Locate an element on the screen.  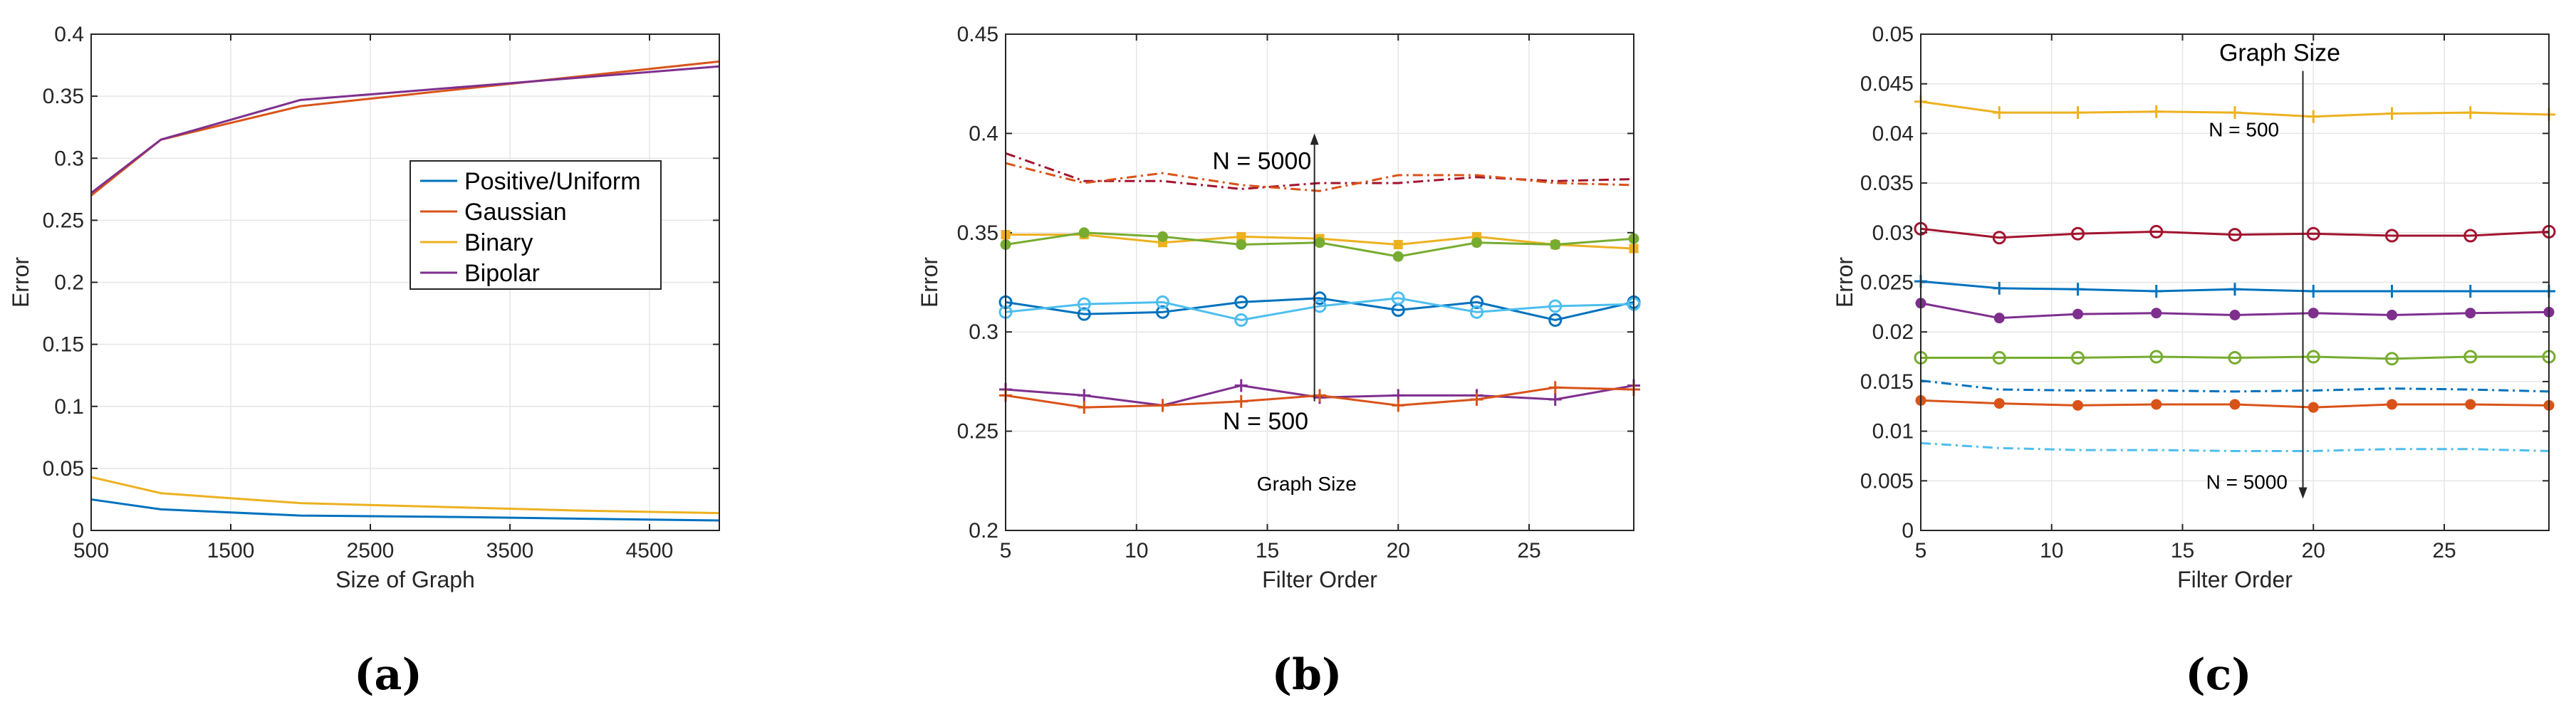
x-axis-label: Size of Graph is located at coordinates (405, 579).